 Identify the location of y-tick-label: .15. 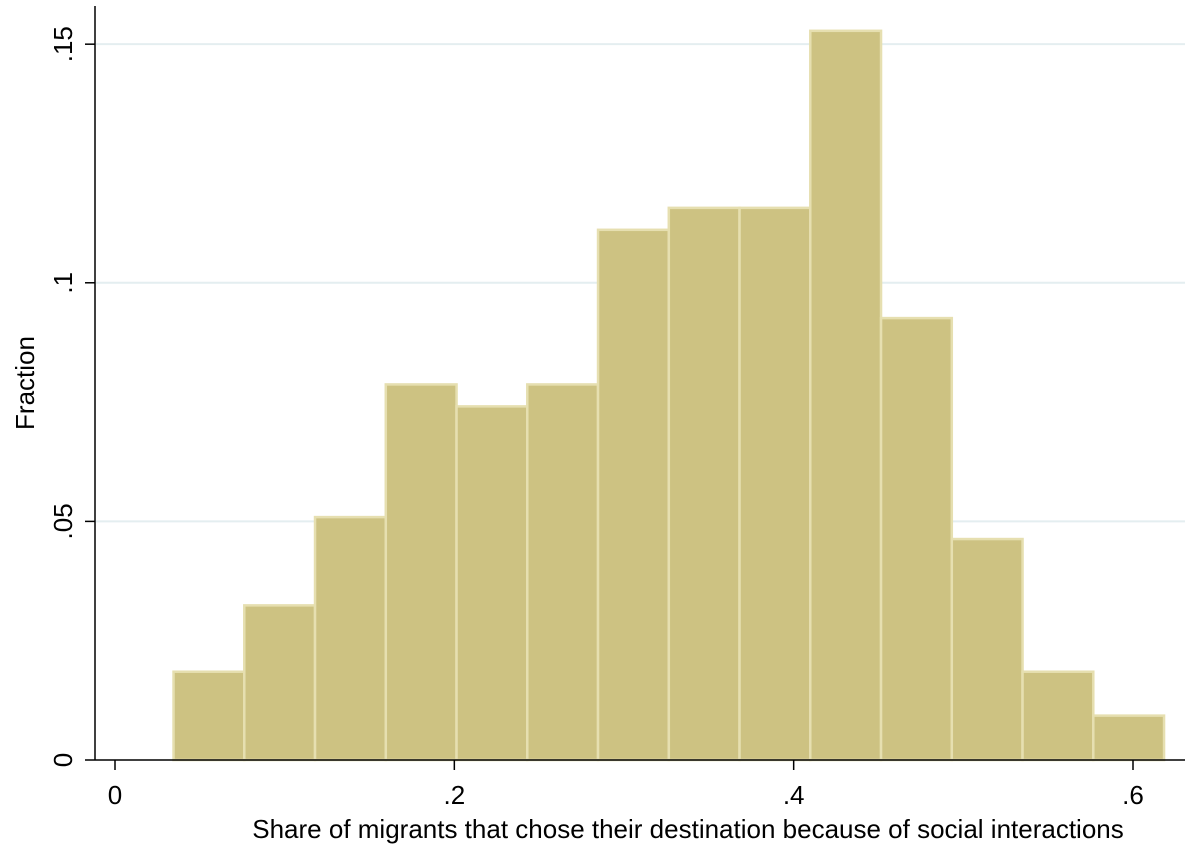
(63, 44).